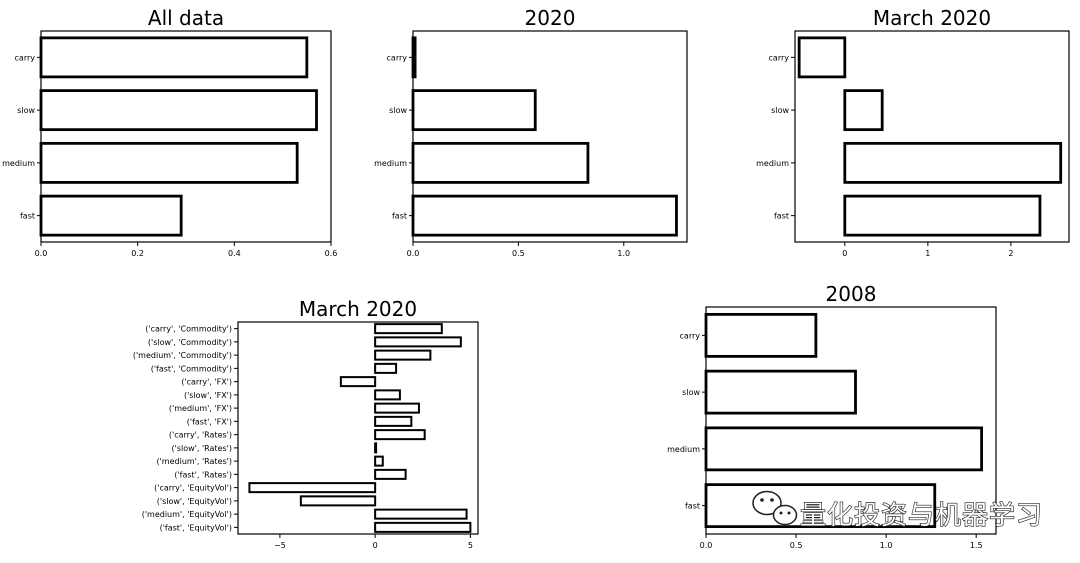  I want to click on watermark-text: 量化投资与机器学习, so click(921, 516).